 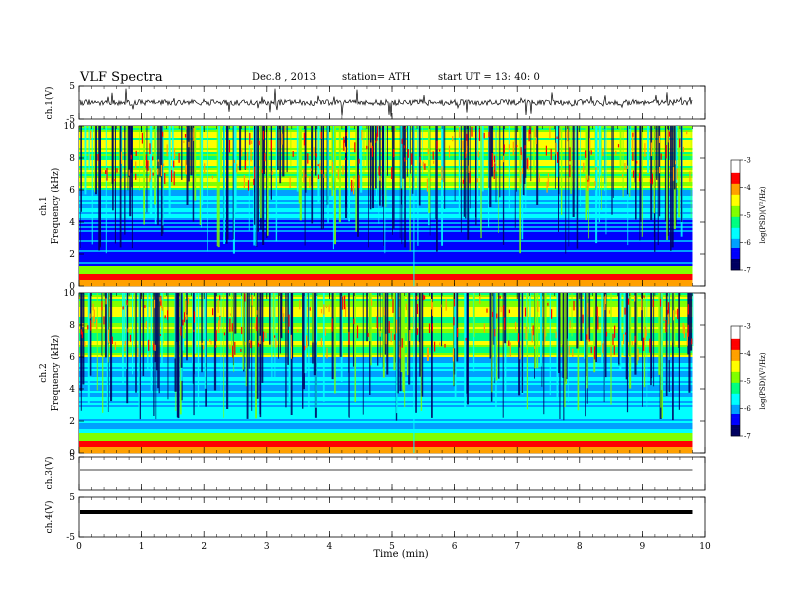 I want to click on ch1-ylabel: ch.1(V), so click(x=49, y=103).